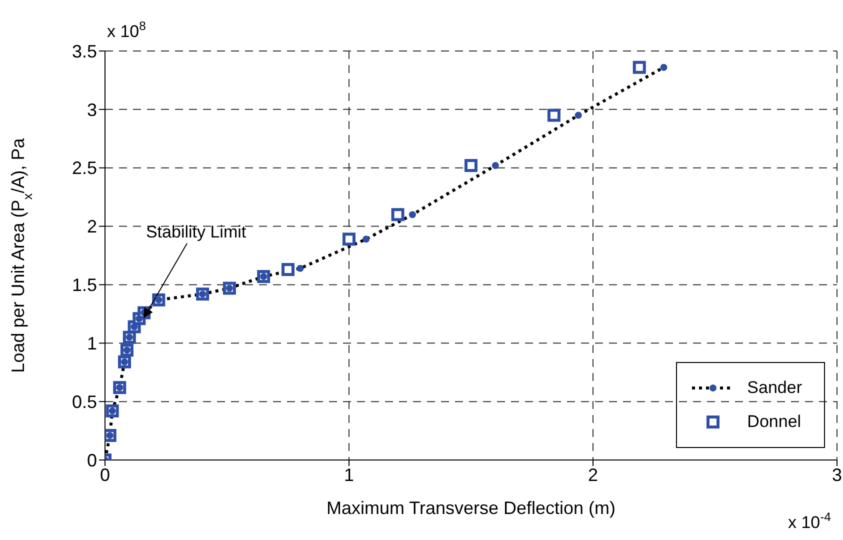 This screenshot has width=843, height=540. What do you see at coordinates (91, 110) in the screenshot?
I see `y-tick-label: 3` at bounding box center [91, 110].